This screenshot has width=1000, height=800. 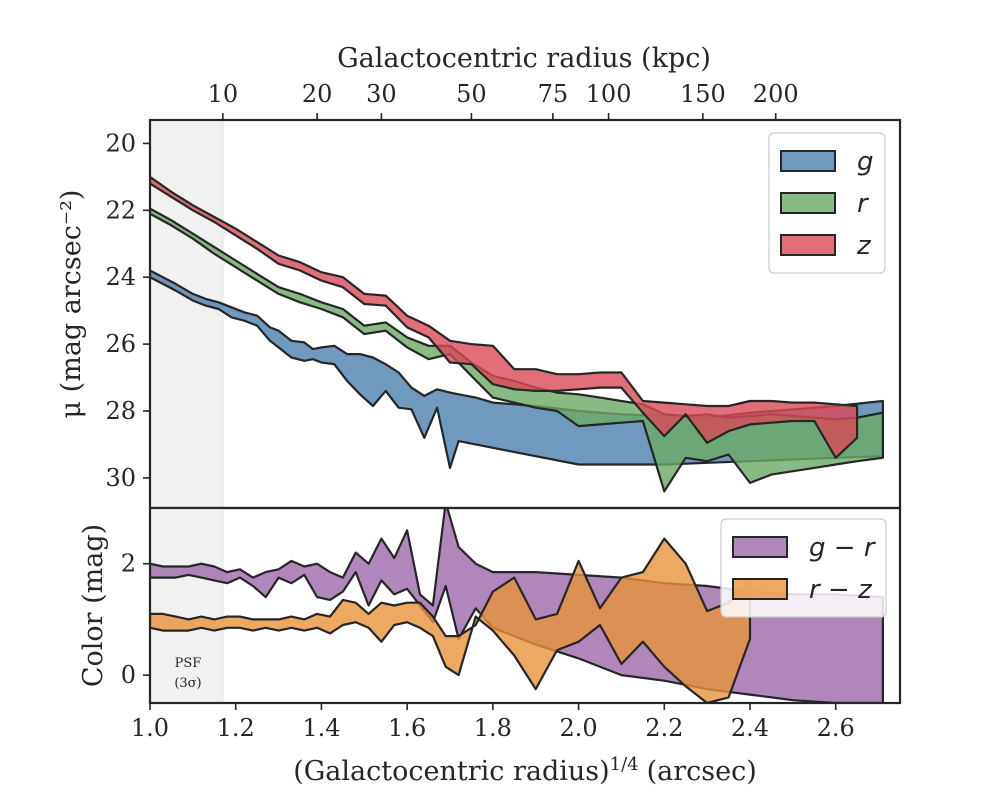 I want to click on kpc-tick-label: 20, so click(x=317, y=94).